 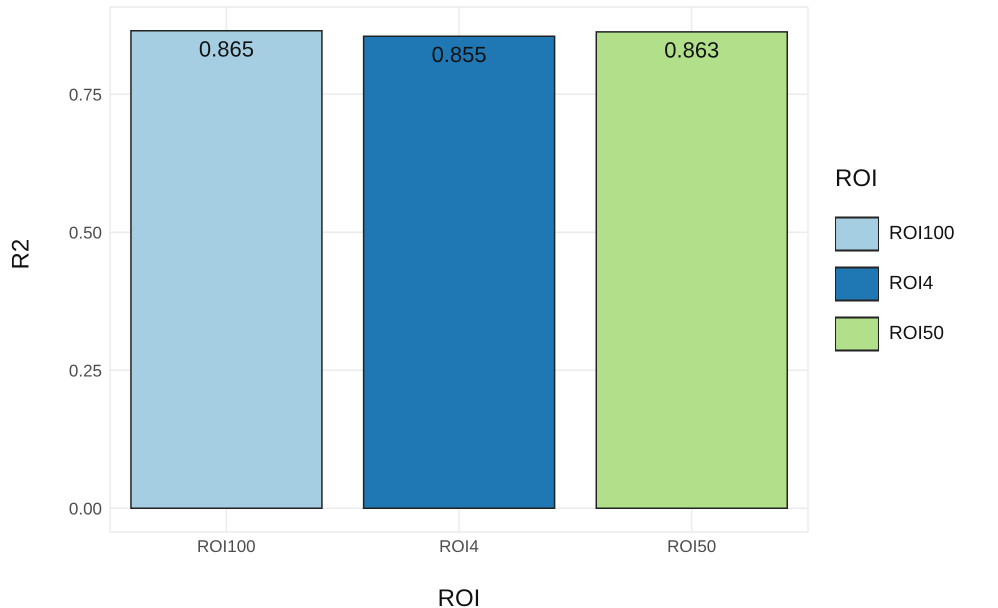 I want to click on data-label: 0.855, so click(x=459, y=54).